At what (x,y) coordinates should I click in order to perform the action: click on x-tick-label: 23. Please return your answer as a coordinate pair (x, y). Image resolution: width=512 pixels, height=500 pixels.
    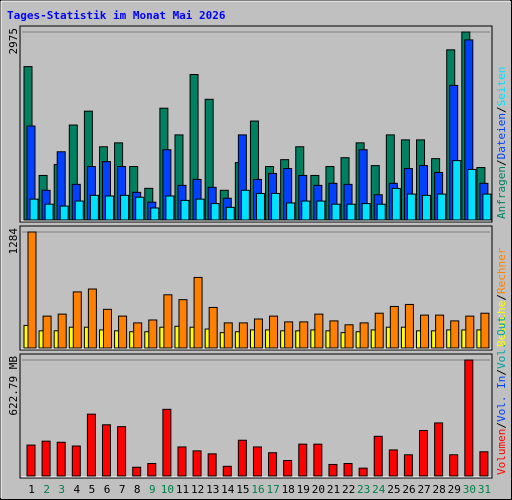
    Looking at the image, I should click on (363, 489).